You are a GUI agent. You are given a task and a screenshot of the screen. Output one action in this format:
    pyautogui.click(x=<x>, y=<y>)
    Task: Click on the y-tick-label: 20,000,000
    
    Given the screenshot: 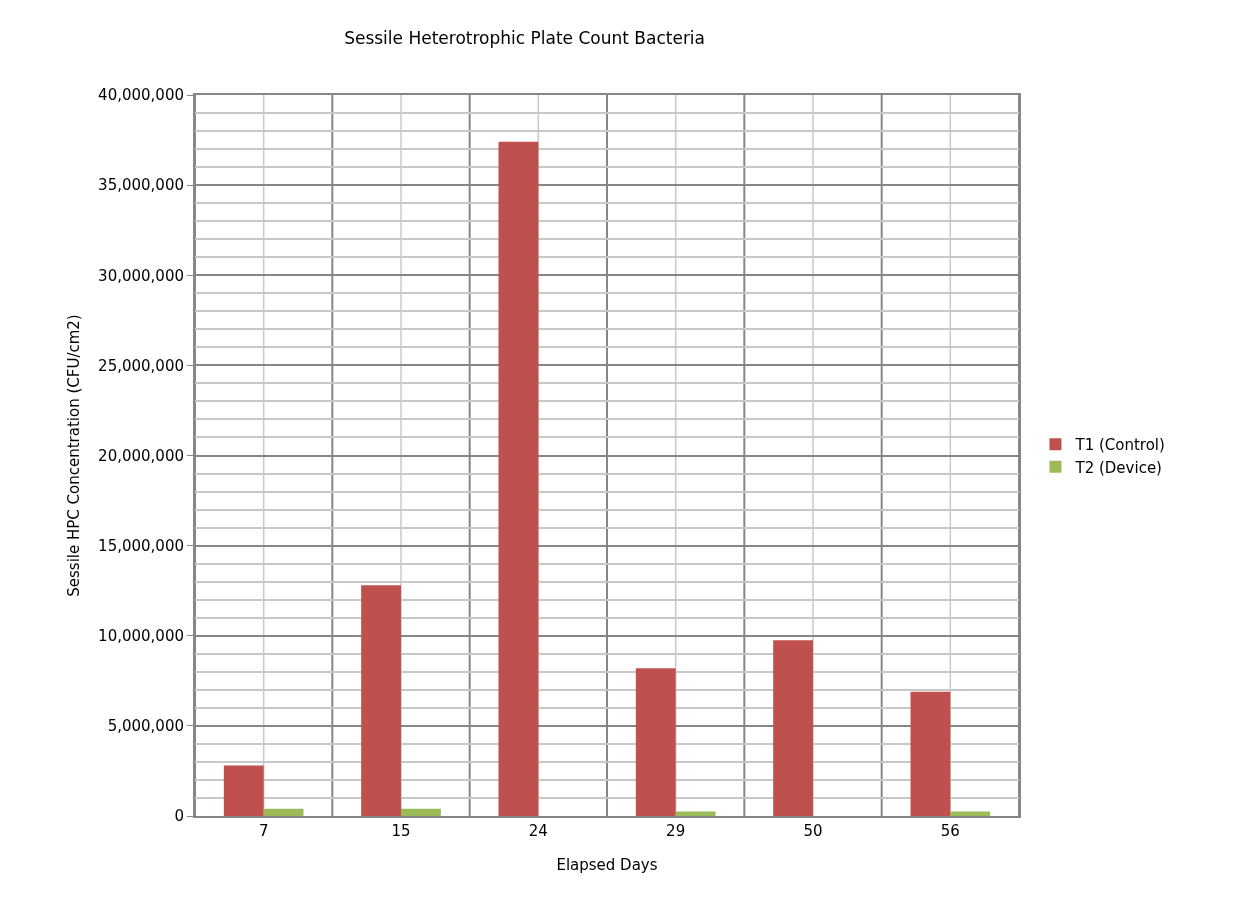 What is the action you would take?
    pyautogui.click(x=141, y=455)
    